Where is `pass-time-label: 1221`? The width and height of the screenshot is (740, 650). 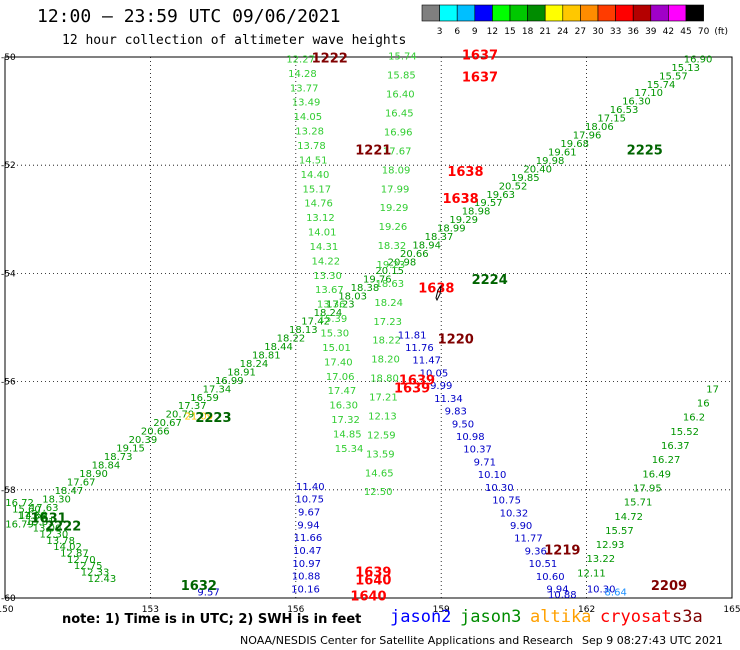 pass-time-label: 1221 is located at coordinates (373, 150).